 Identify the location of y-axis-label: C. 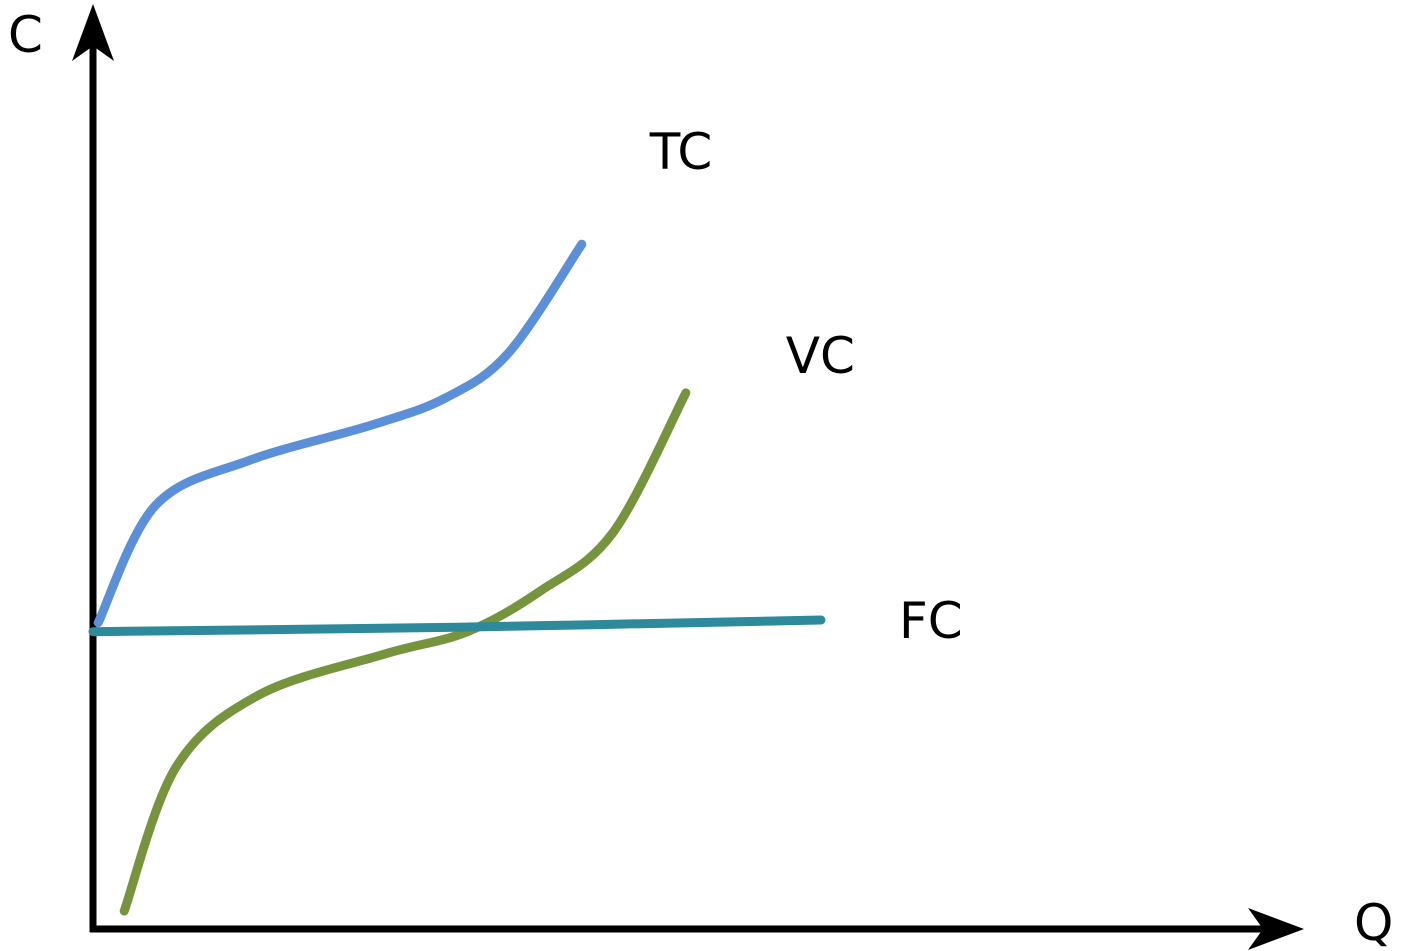
(25, 35).